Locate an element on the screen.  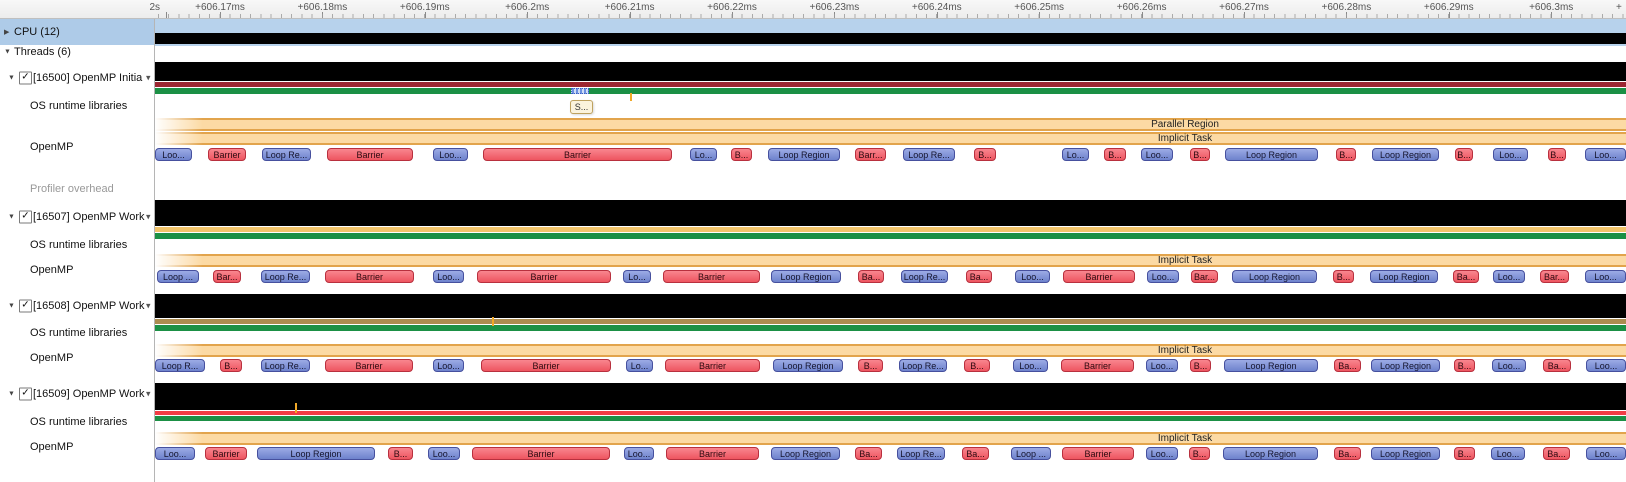
selection-marker is located at coordinates (580, 91).